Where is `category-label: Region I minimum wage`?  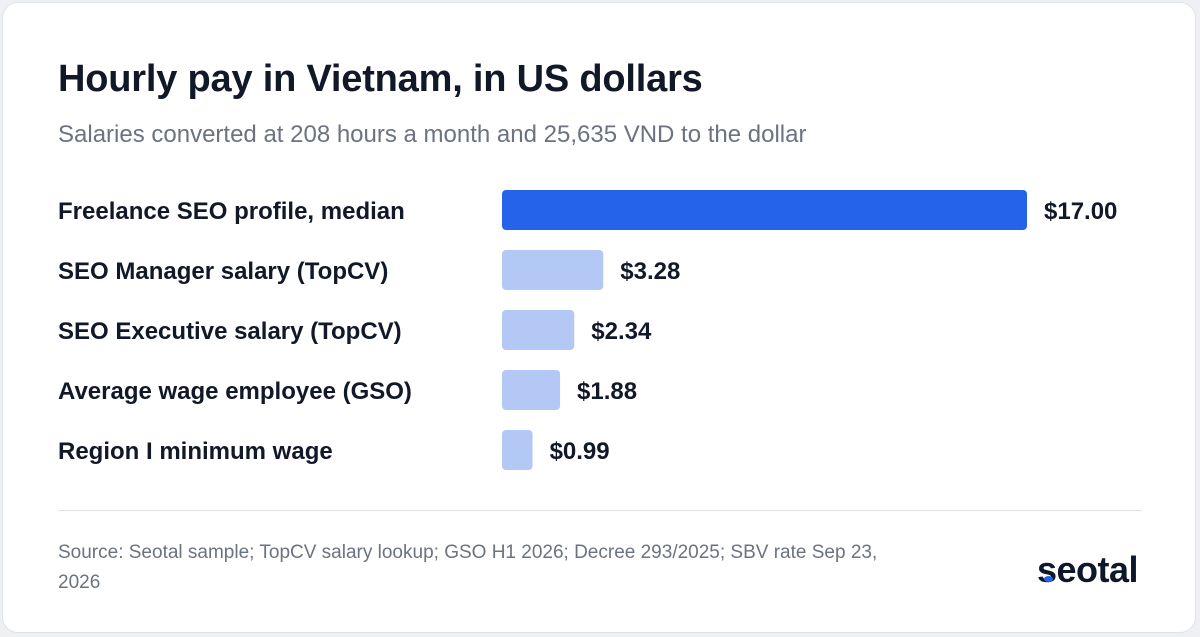 category-label: Region I minimum wage is located at coordinates (195, 451).